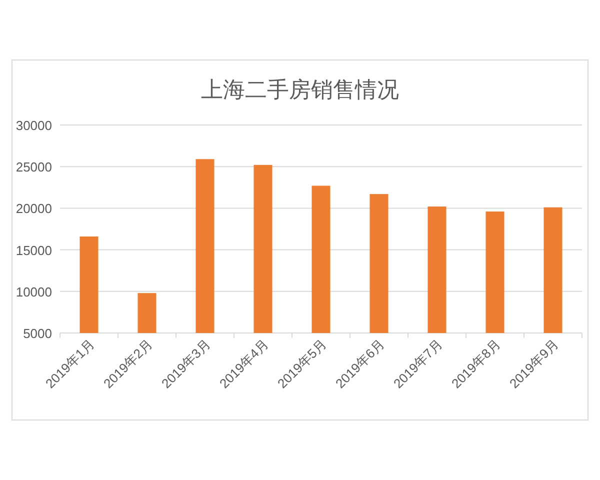 The height and width of the screenshot is (480, 600). What do you see at coordinates (34, 292) in the screenshot?
I see `y-tick-label: 10000` at bounding box center [34, 292].